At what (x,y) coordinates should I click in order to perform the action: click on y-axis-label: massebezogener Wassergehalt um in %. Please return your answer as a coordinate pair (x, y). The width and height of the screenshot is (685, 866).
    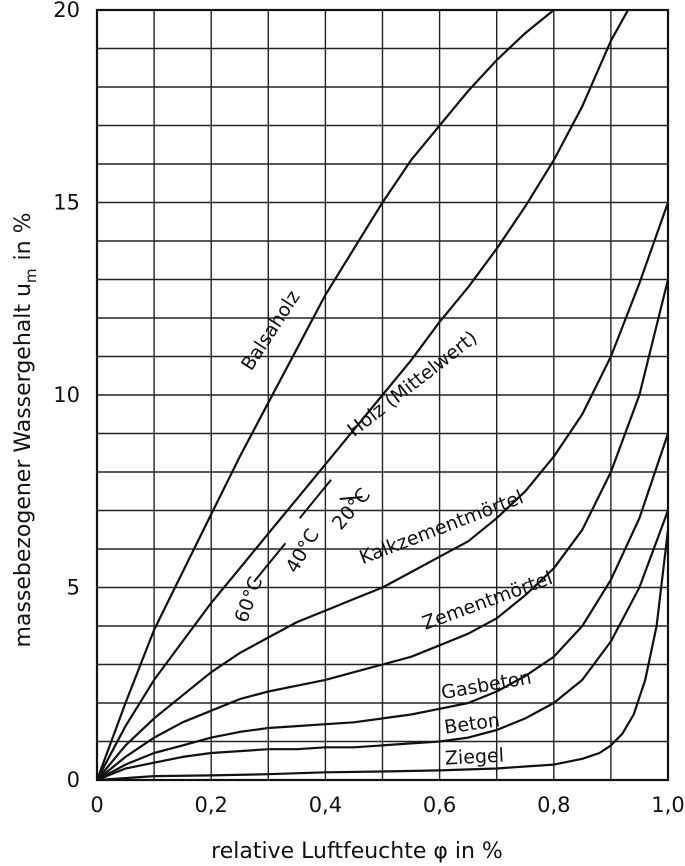
    Looking at the image, I should click on (25, 429).